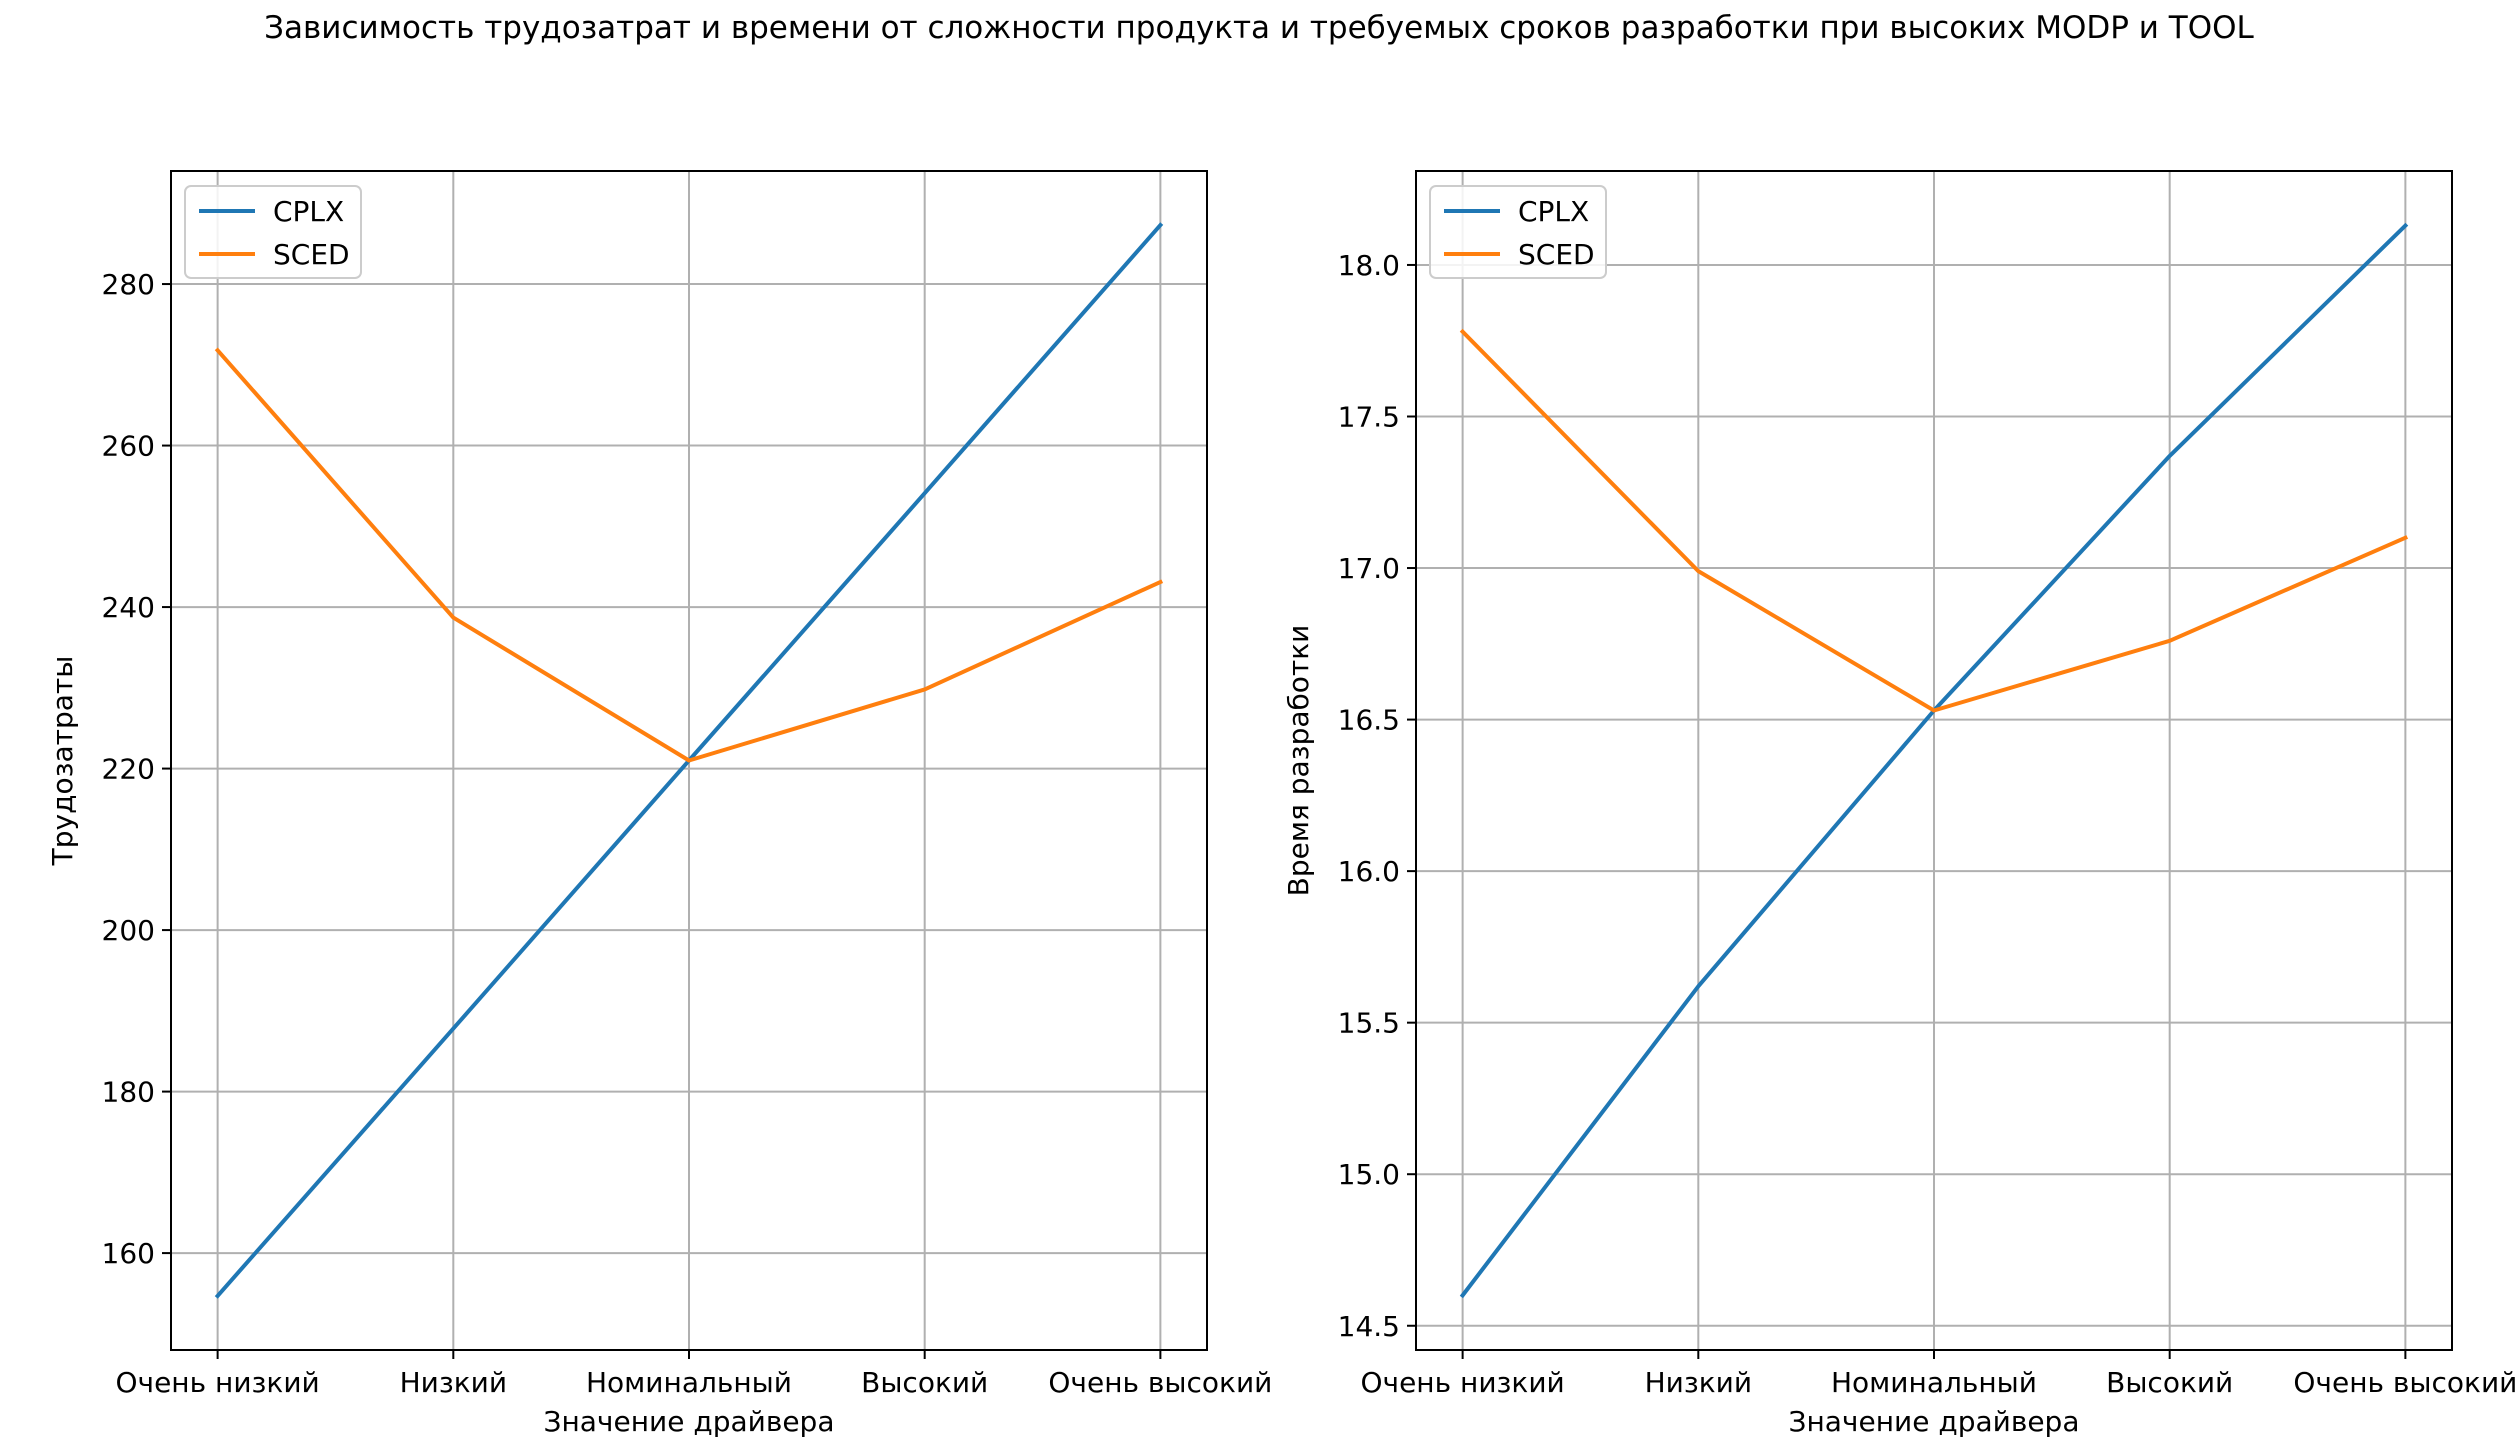 The width and height of the screenshot is (2518, 1450). I want to click on y-tick-label: 280, so click(128, 284).